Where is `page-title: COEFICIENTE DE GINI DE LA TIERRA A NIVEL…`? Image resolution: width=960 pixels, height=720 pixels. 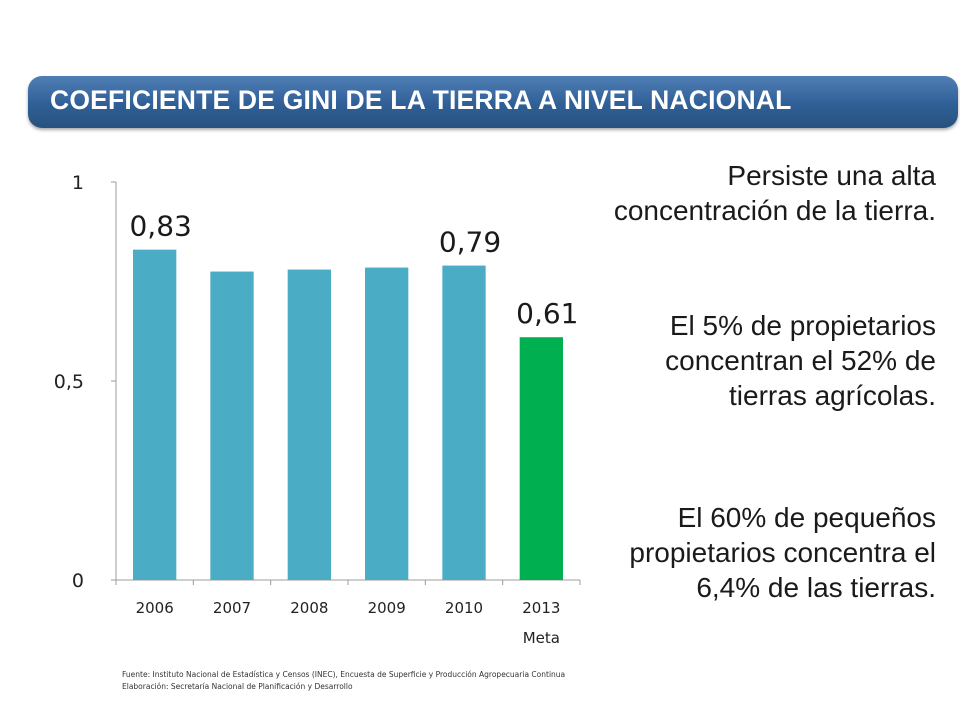
page-title: COEFICIENTE DE GINI DE LA TIERRA A NIVEL… is located at coordinates (421, 100).